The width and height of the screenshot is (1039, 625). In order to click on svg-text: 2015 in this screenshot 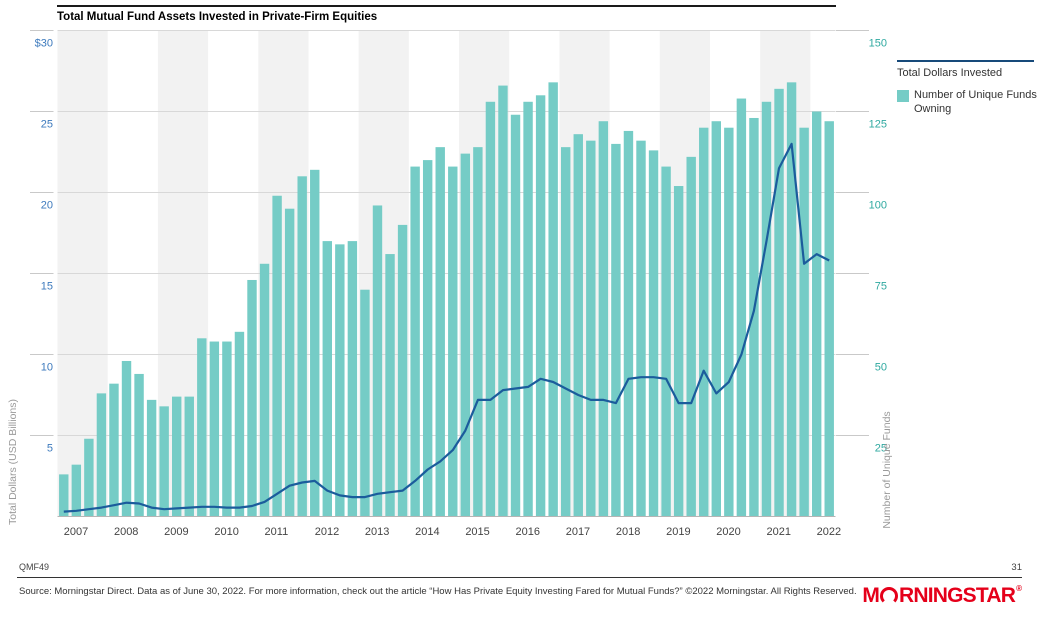, I will do `click(477, 532)`.